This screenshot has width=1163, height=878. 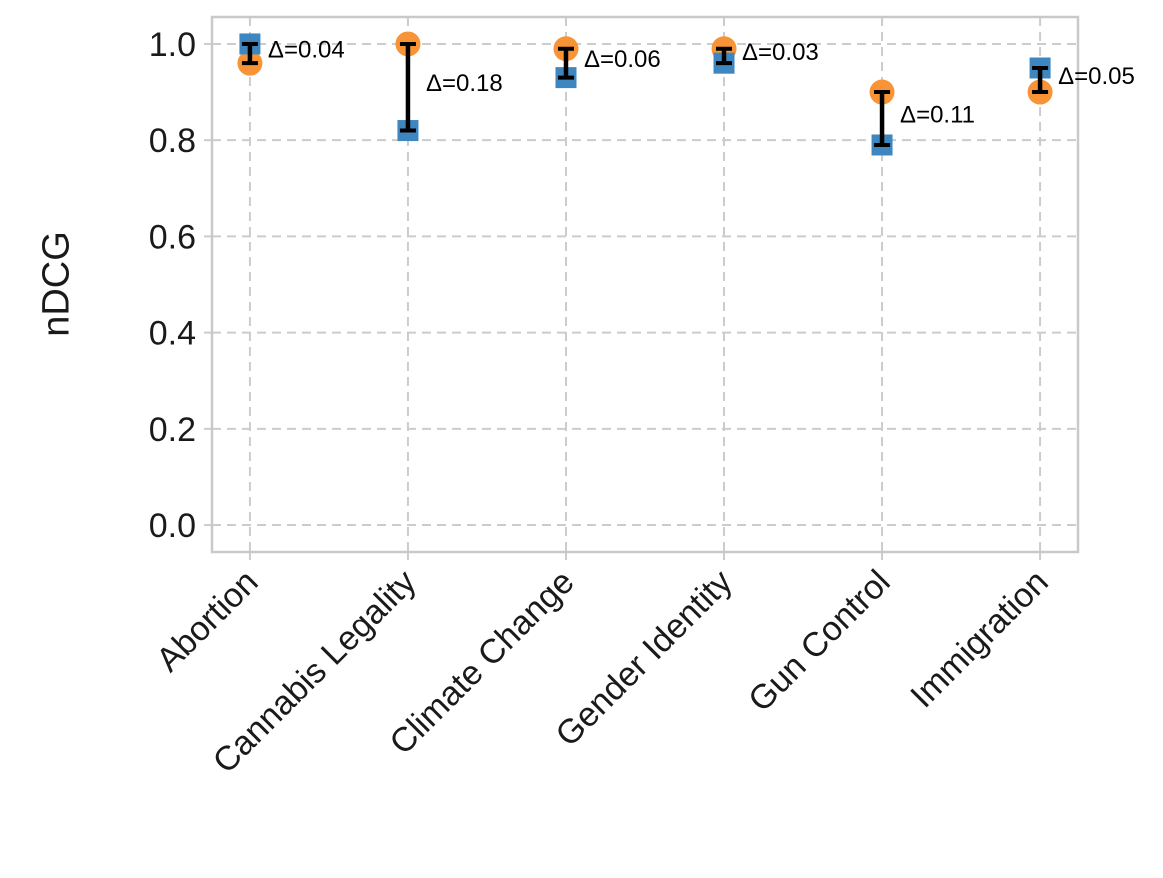 What do you see at coordinates (701, 83) in the screenshot?
I see `annotations: Δ=0.04 Δ=0.18 Δ=0.06 Δ=0.03 Δ=0.11 Δ=0.05` at bounding box center [701, 83].